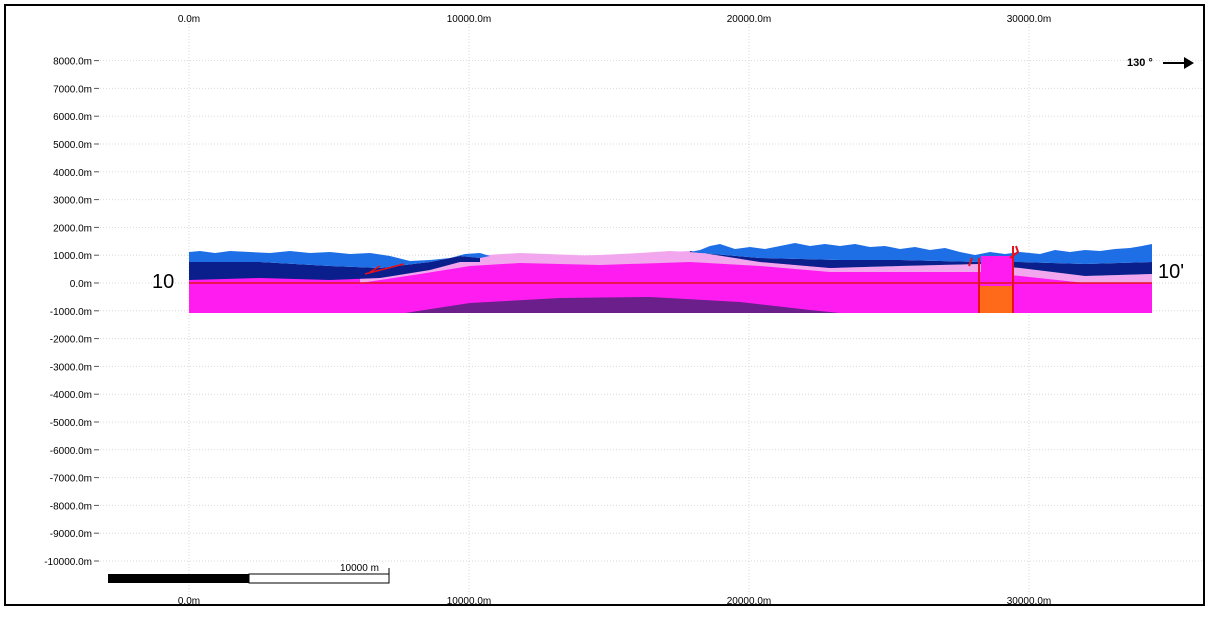 The image size is (1211, 617). Describe the element at coordinates (72, 145) in the screenshot. I see `y-tick-label: 5000.0m` at that location.